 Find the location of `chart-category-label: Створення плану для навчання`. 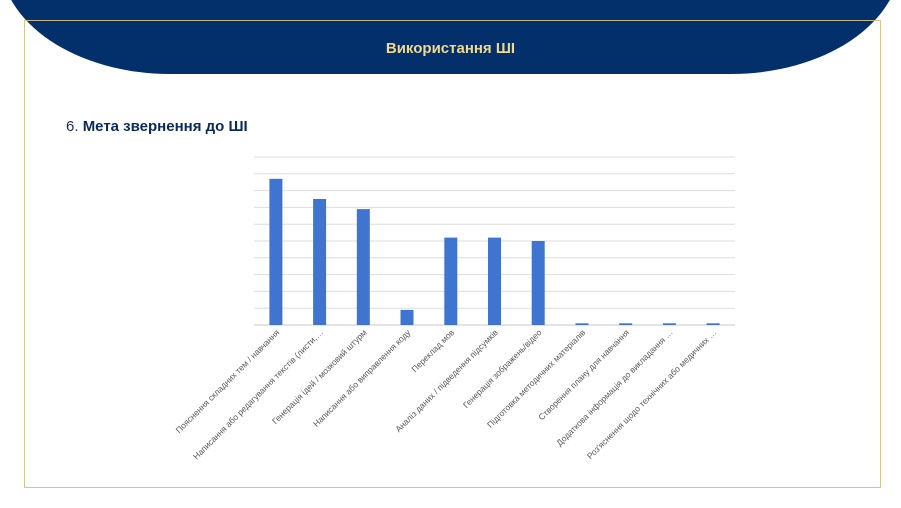

chart-category-label: Створення плану для навчання is located at coordinates (583, 374).